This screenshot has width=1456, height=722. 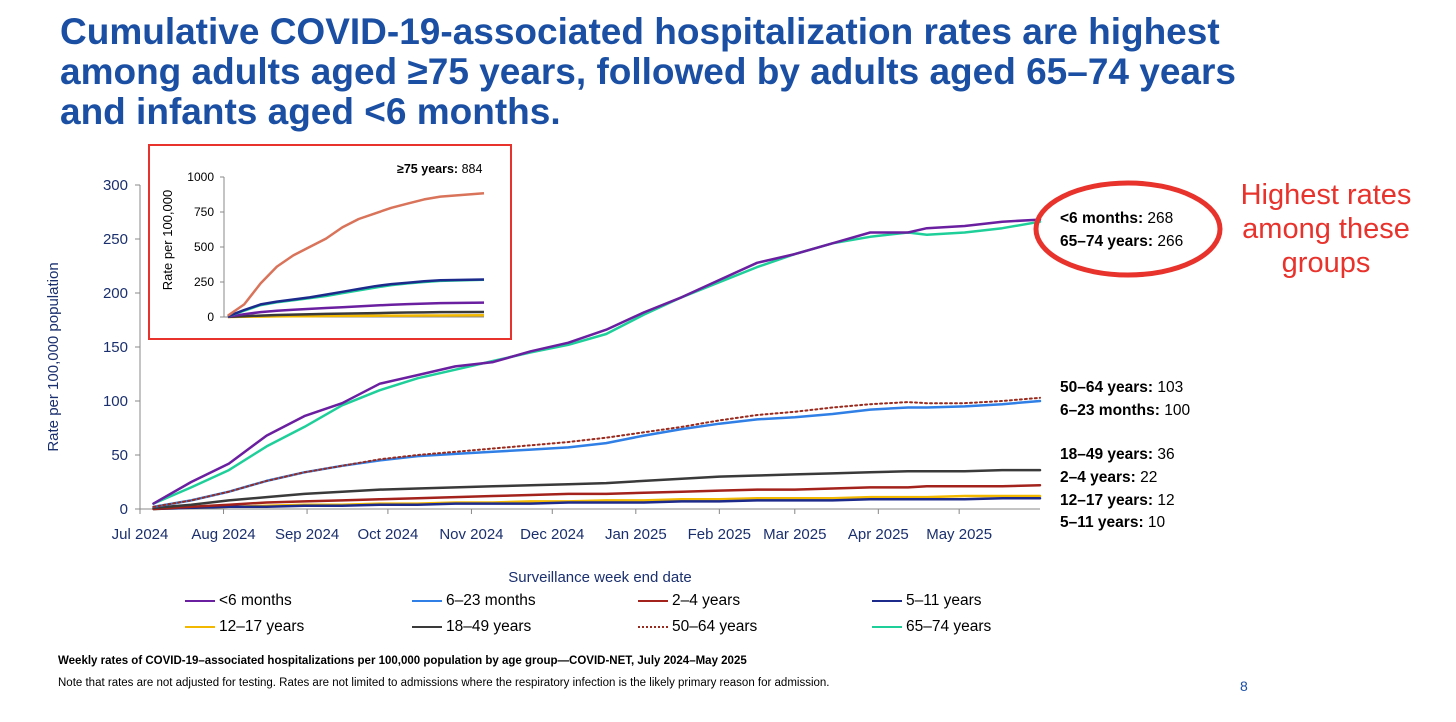 I want to click on x-tick-label: Aug 2024, so click(x=223, y=534).